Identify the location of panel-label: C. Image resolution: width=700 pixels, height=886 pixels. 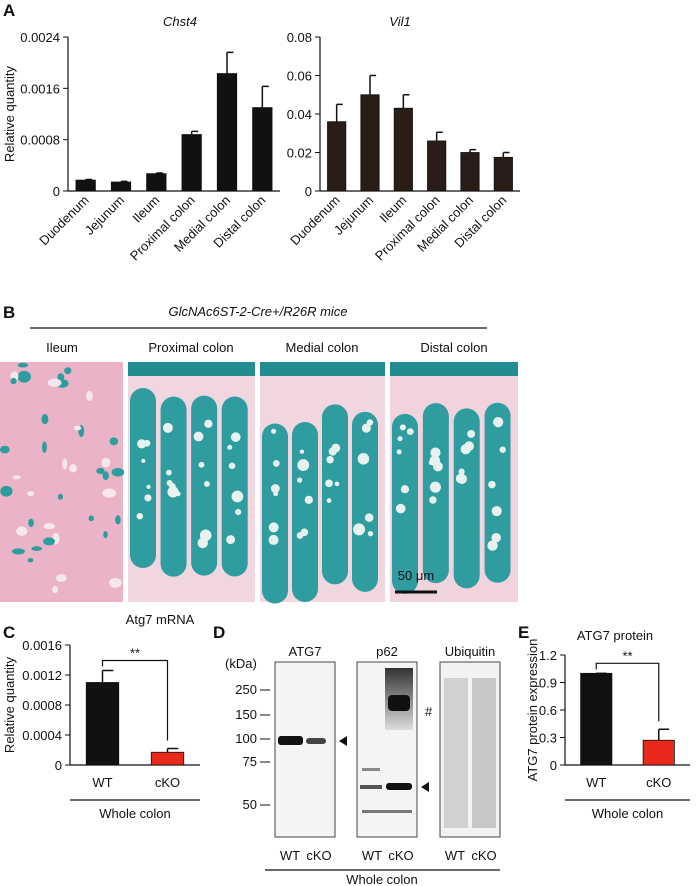
(9, 632).